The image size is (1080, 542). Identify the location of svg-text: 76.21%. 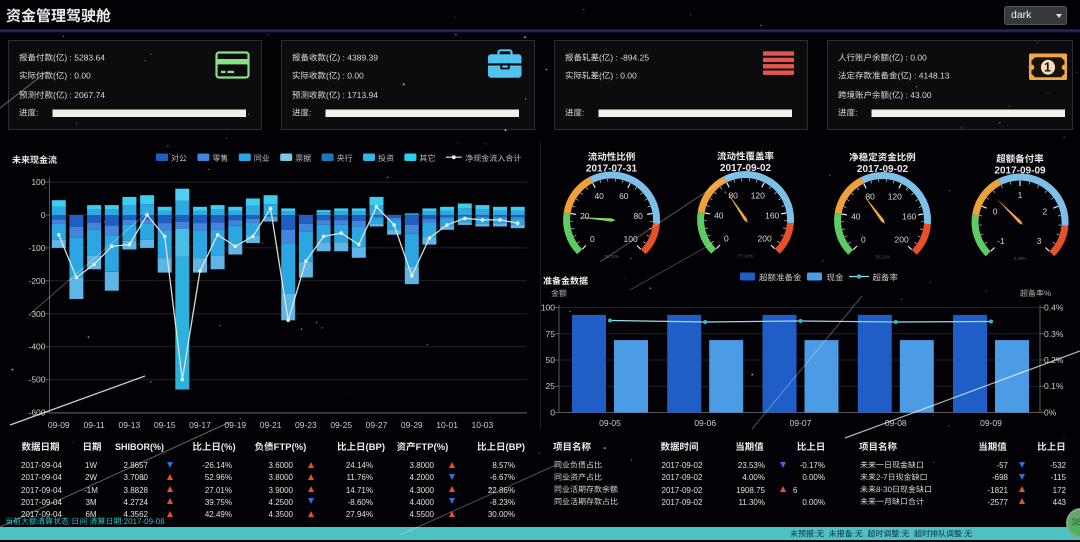
(882, 257).